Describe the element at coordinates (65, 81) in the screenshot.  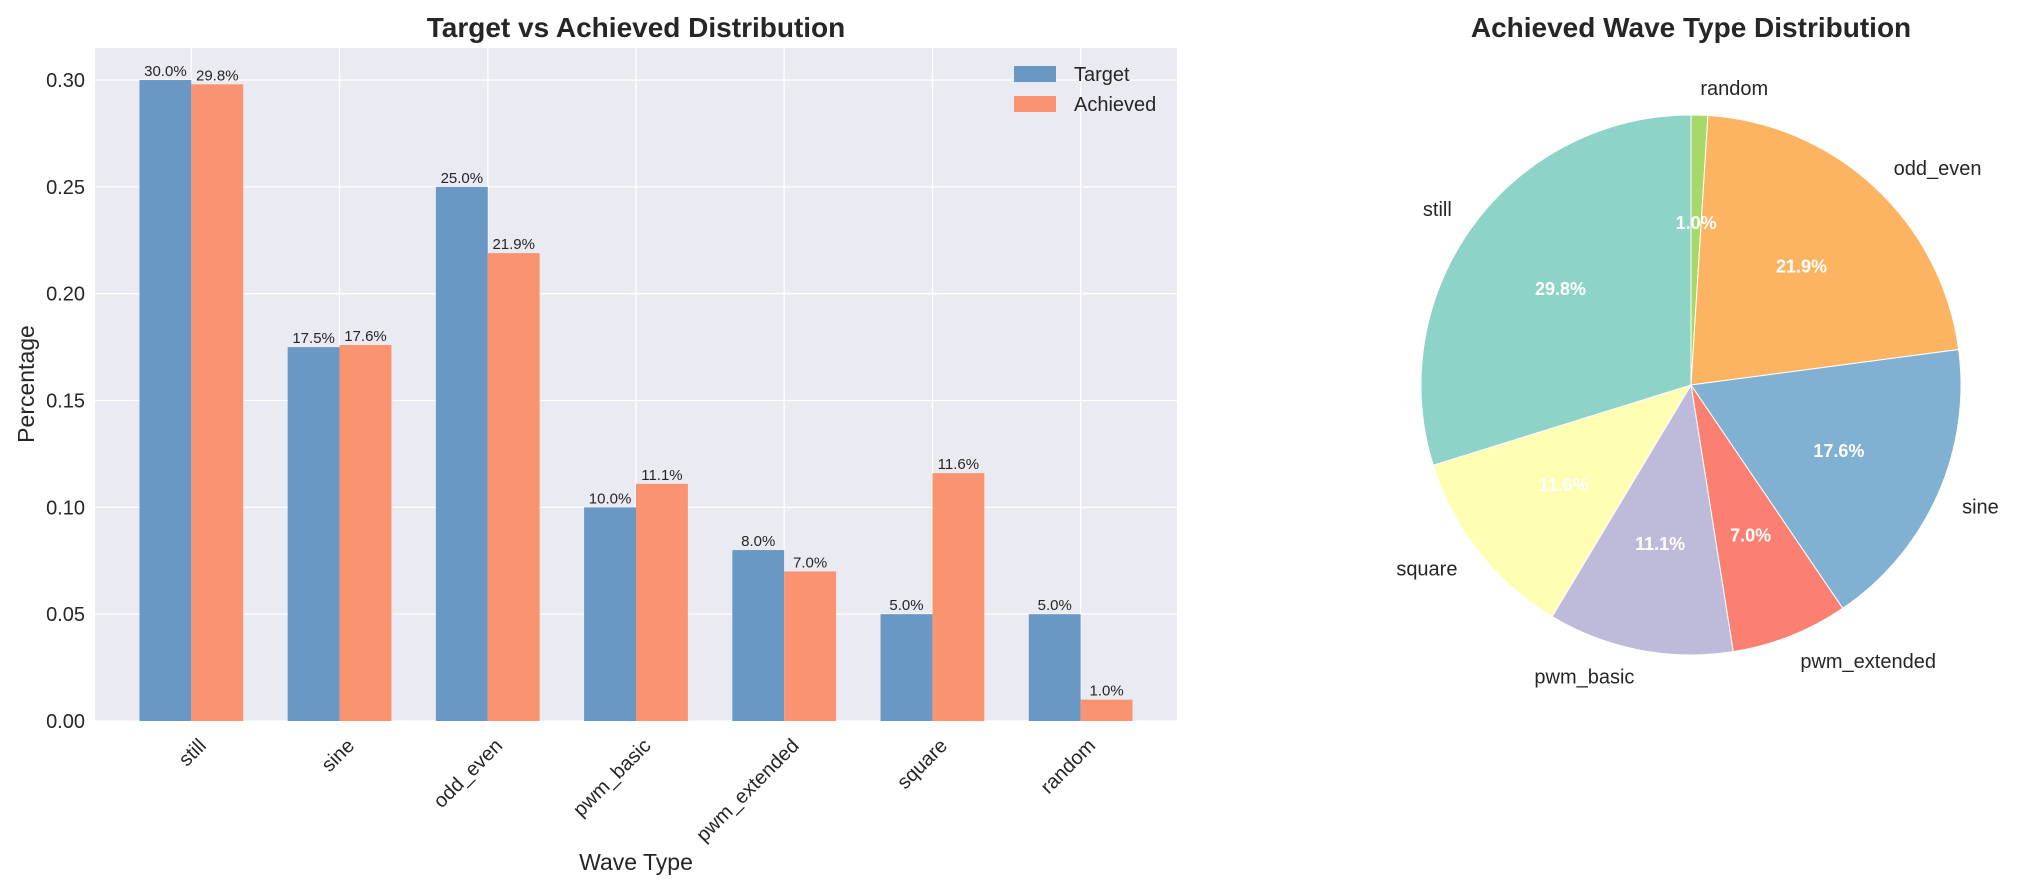
I see `y-tick-label: 0.30` at that location.